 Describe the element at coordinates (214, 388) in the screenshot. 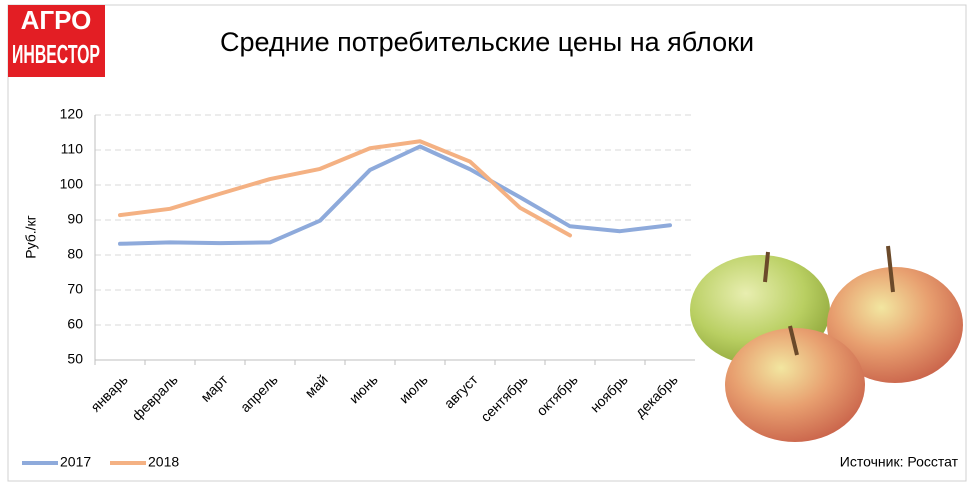

I see `x-tick-label: март` at that location.